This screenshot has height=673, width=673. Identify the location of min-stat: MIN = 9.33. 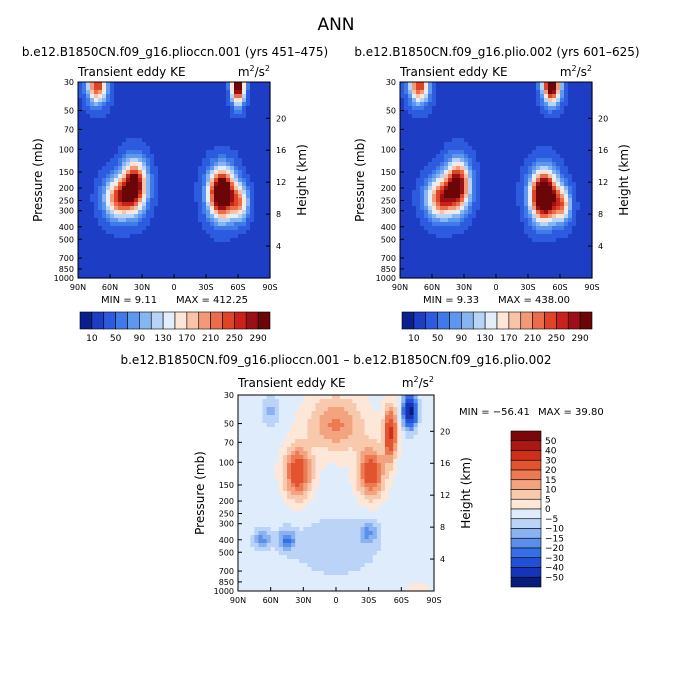
(451, 300).